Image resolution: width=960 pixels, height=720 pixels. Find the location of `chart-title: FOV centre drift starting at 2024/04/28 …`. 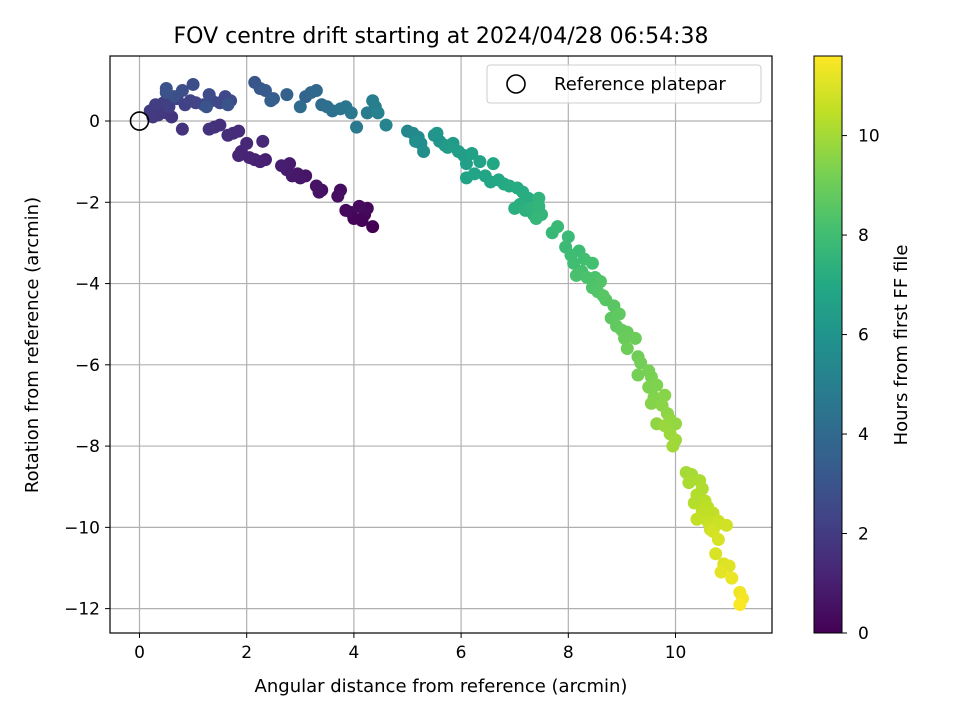

chart-title: FOV centre drift starting at 2024/04/28 … is located at coordinates (441, 36).